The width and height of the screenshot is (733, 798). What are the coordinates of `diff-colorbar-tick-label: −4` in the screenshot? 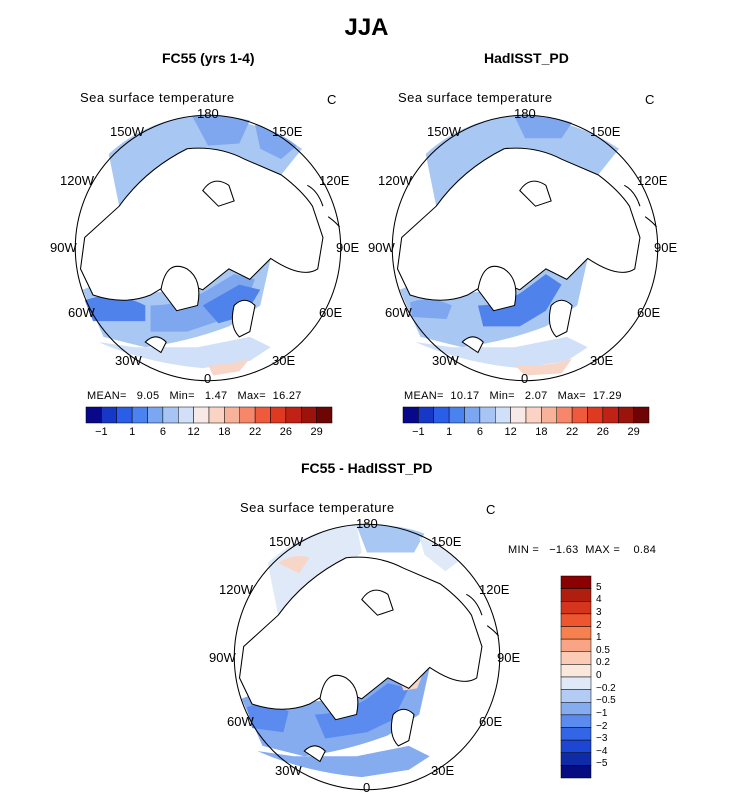 It's located at (602, 751).